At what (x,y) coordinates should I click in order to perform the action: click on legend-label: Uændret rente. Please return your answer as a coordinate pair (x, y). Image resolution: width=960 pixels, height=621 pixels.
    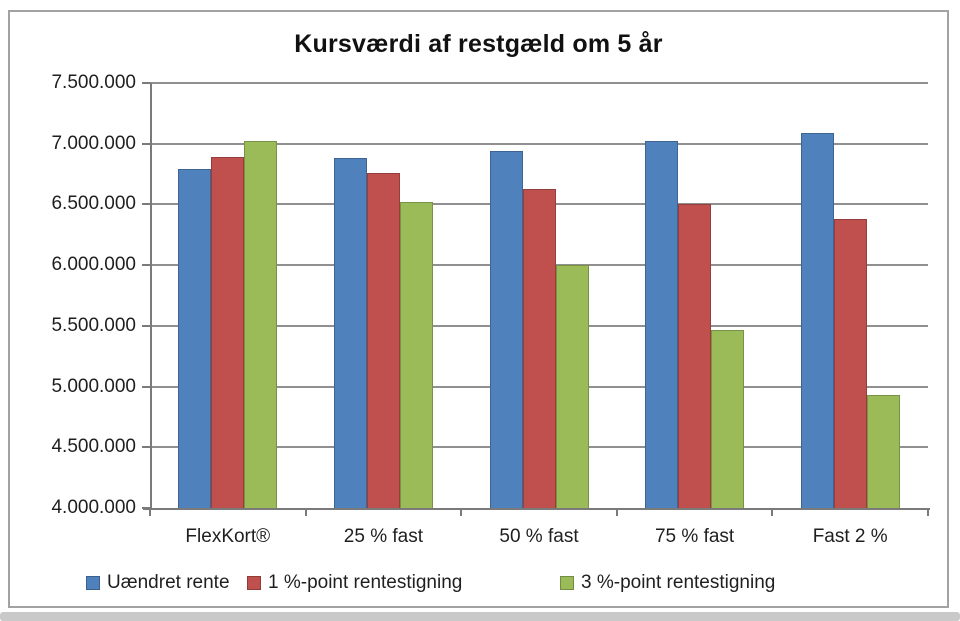
    Looking at the image, I should click on (168, 582).